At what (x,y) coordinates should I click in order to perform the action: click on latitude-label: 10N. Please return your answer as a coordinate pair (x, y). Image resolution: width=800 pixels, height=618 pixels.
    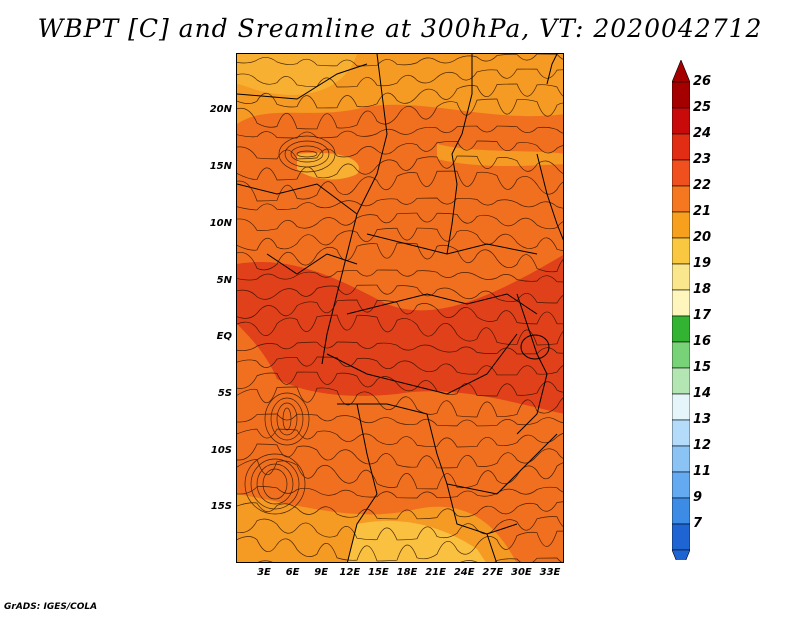
    Looking at the image, I should click on (220, 223).